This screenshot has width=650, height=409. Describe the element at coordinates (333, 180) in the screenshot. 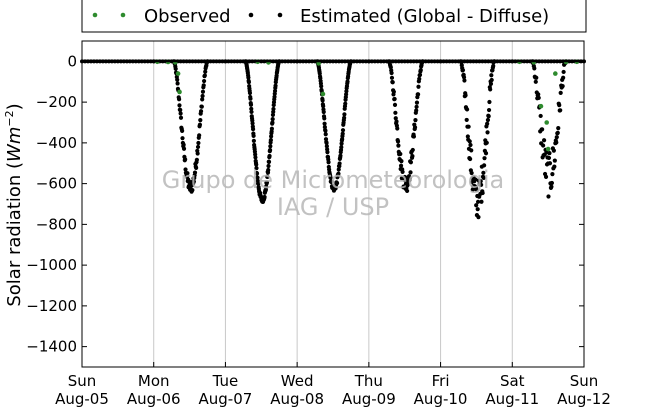

I see `watermark-line-1: Grupo de Micrometeorologia` at that location.